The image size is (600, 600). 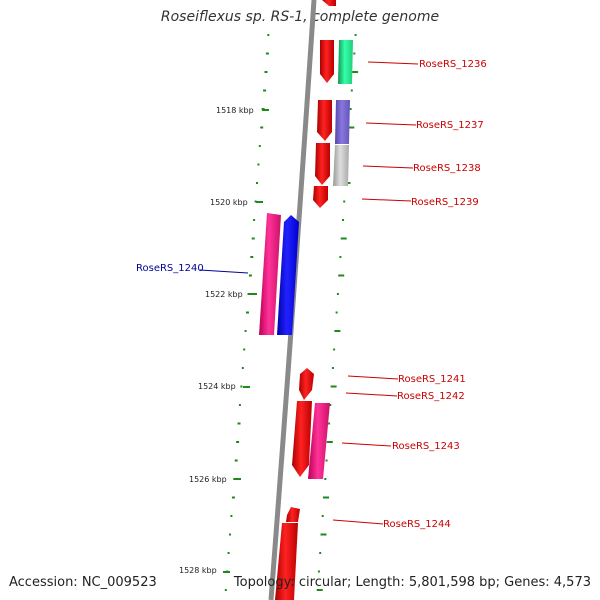 What do you see at coordinates (327, 61) in the screenshot?
I see `gene-arrow-rosers-1236-red` at bounding box center [327, 61].